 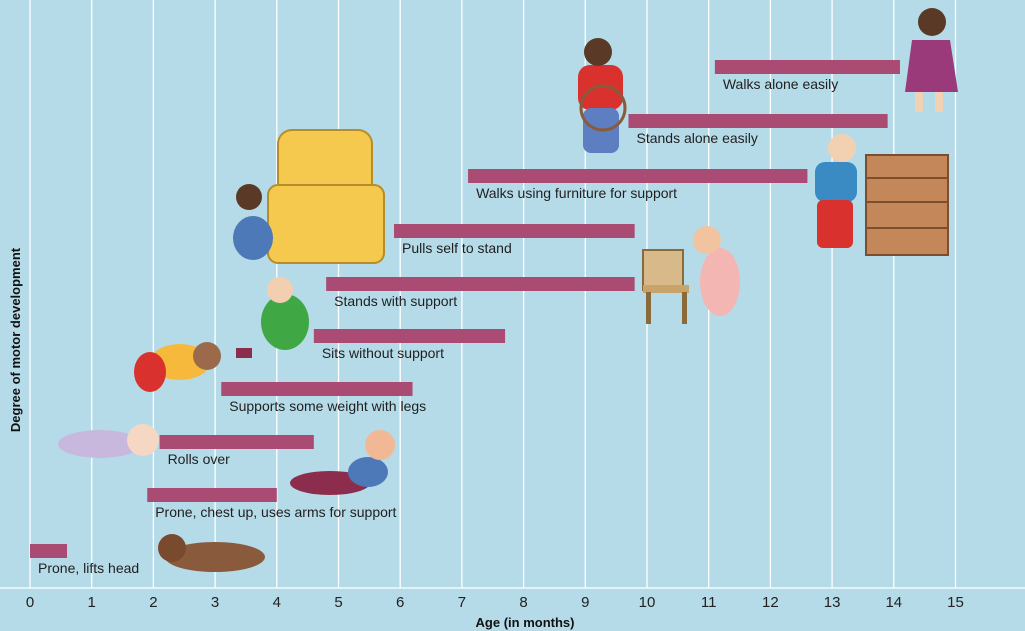 What do you see at coordinates (211, 553) in the screenshot?
I see `baby-prone-illustration` at bounding box center [211, 553].